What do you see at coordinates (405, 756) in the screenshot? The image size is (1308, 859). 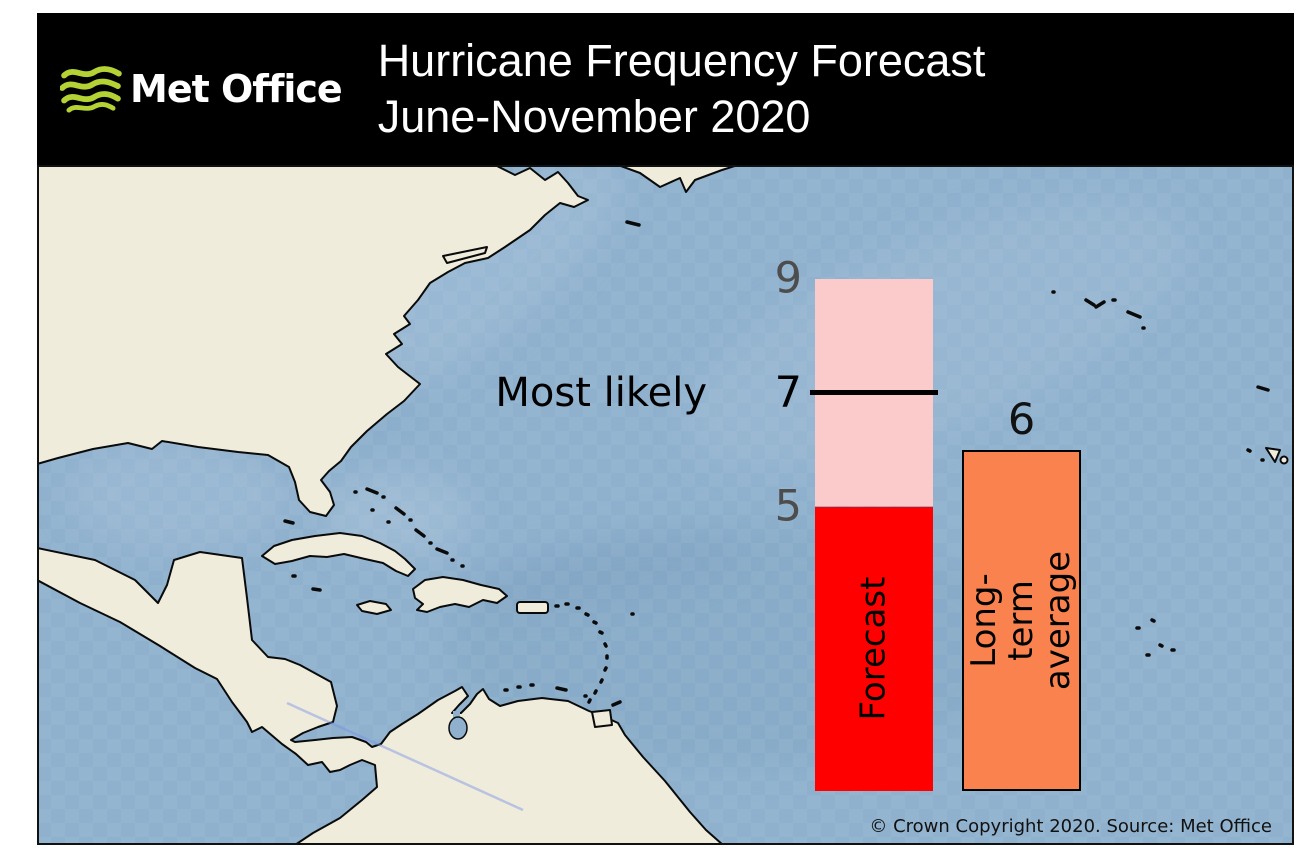 I see `sea-route-line` at bounding box center [405, 756].